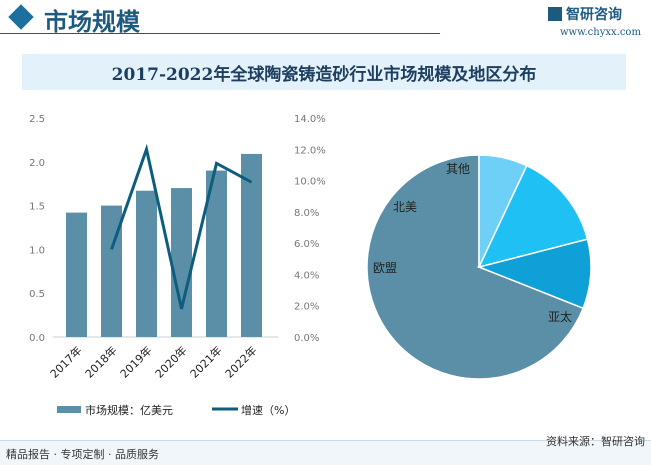 The image size is (651, 465). What do you see at coordinates (268, 410) in the screenshot?
I see `legend-line-label: 增速（%）` at bounding box center [268, 410].